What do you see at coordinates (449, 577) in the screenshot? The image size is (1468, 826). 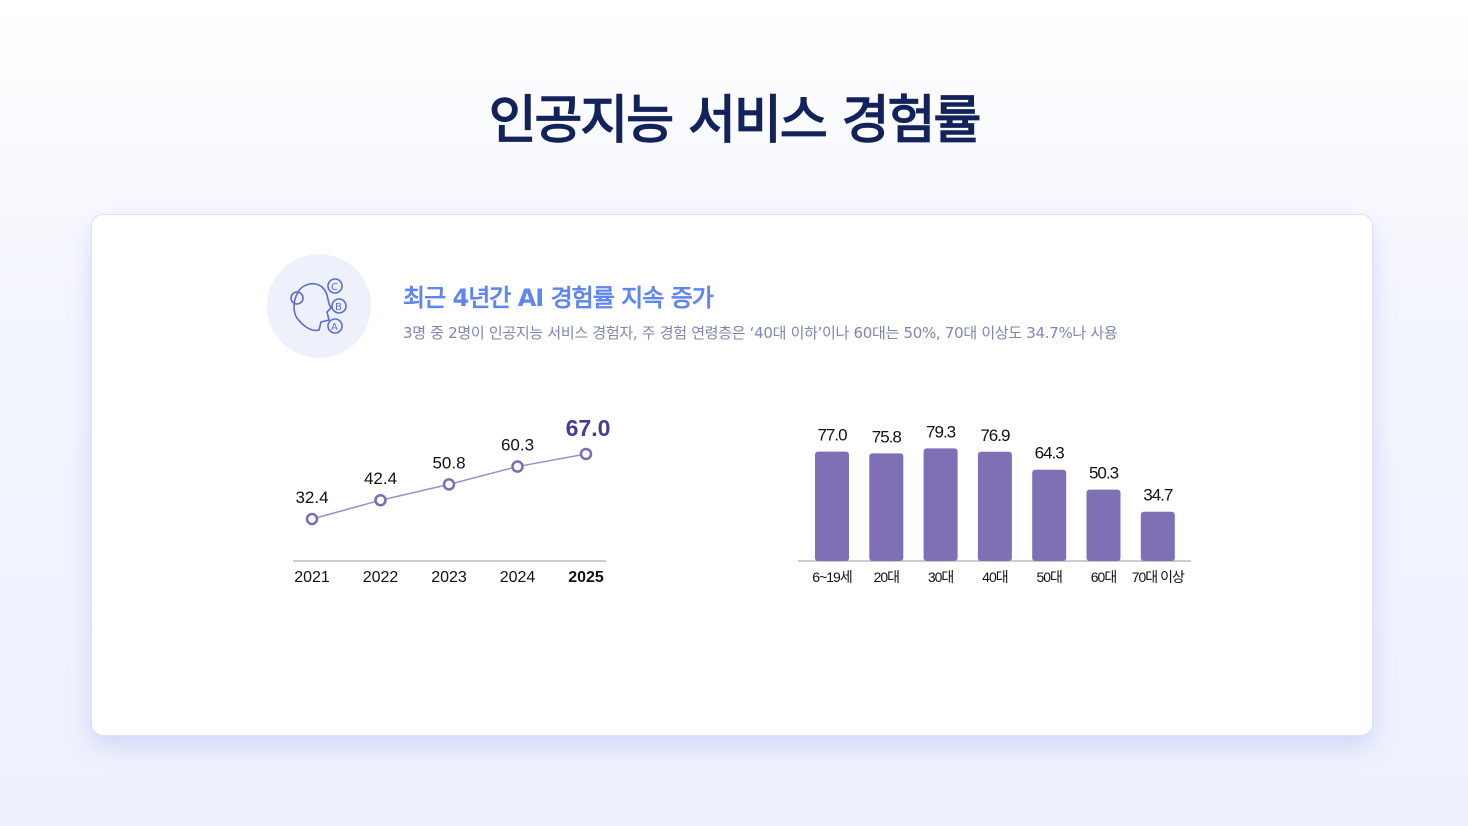 I see `x-tick-label: 2023` at bounding box center [449, 577].